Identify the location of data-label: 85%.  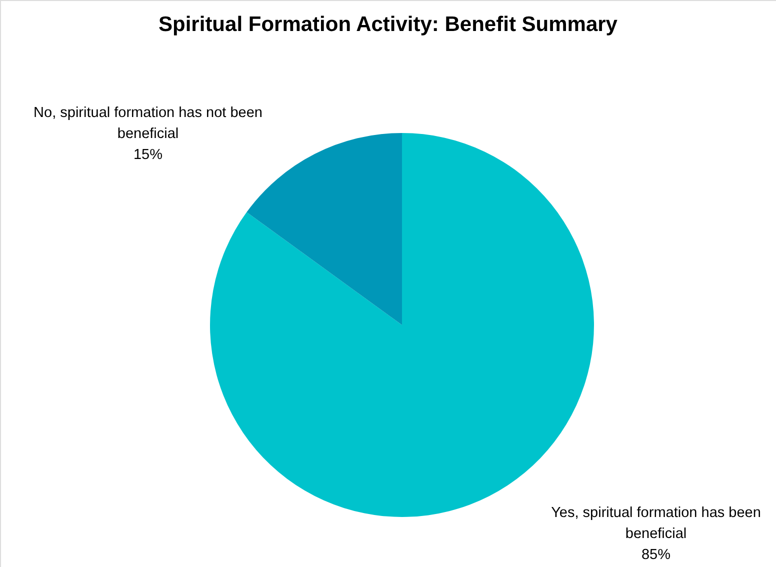
(656, 555).